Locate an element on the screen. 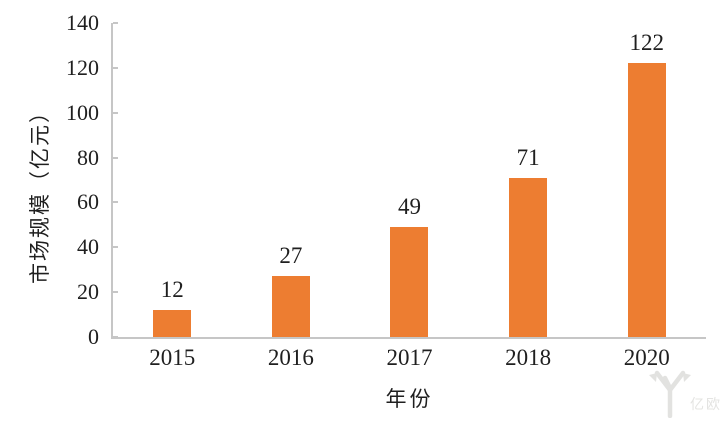 This screenshot has width=720, height=422. y-tick-label: 20 is located at coordinates (88, 292).